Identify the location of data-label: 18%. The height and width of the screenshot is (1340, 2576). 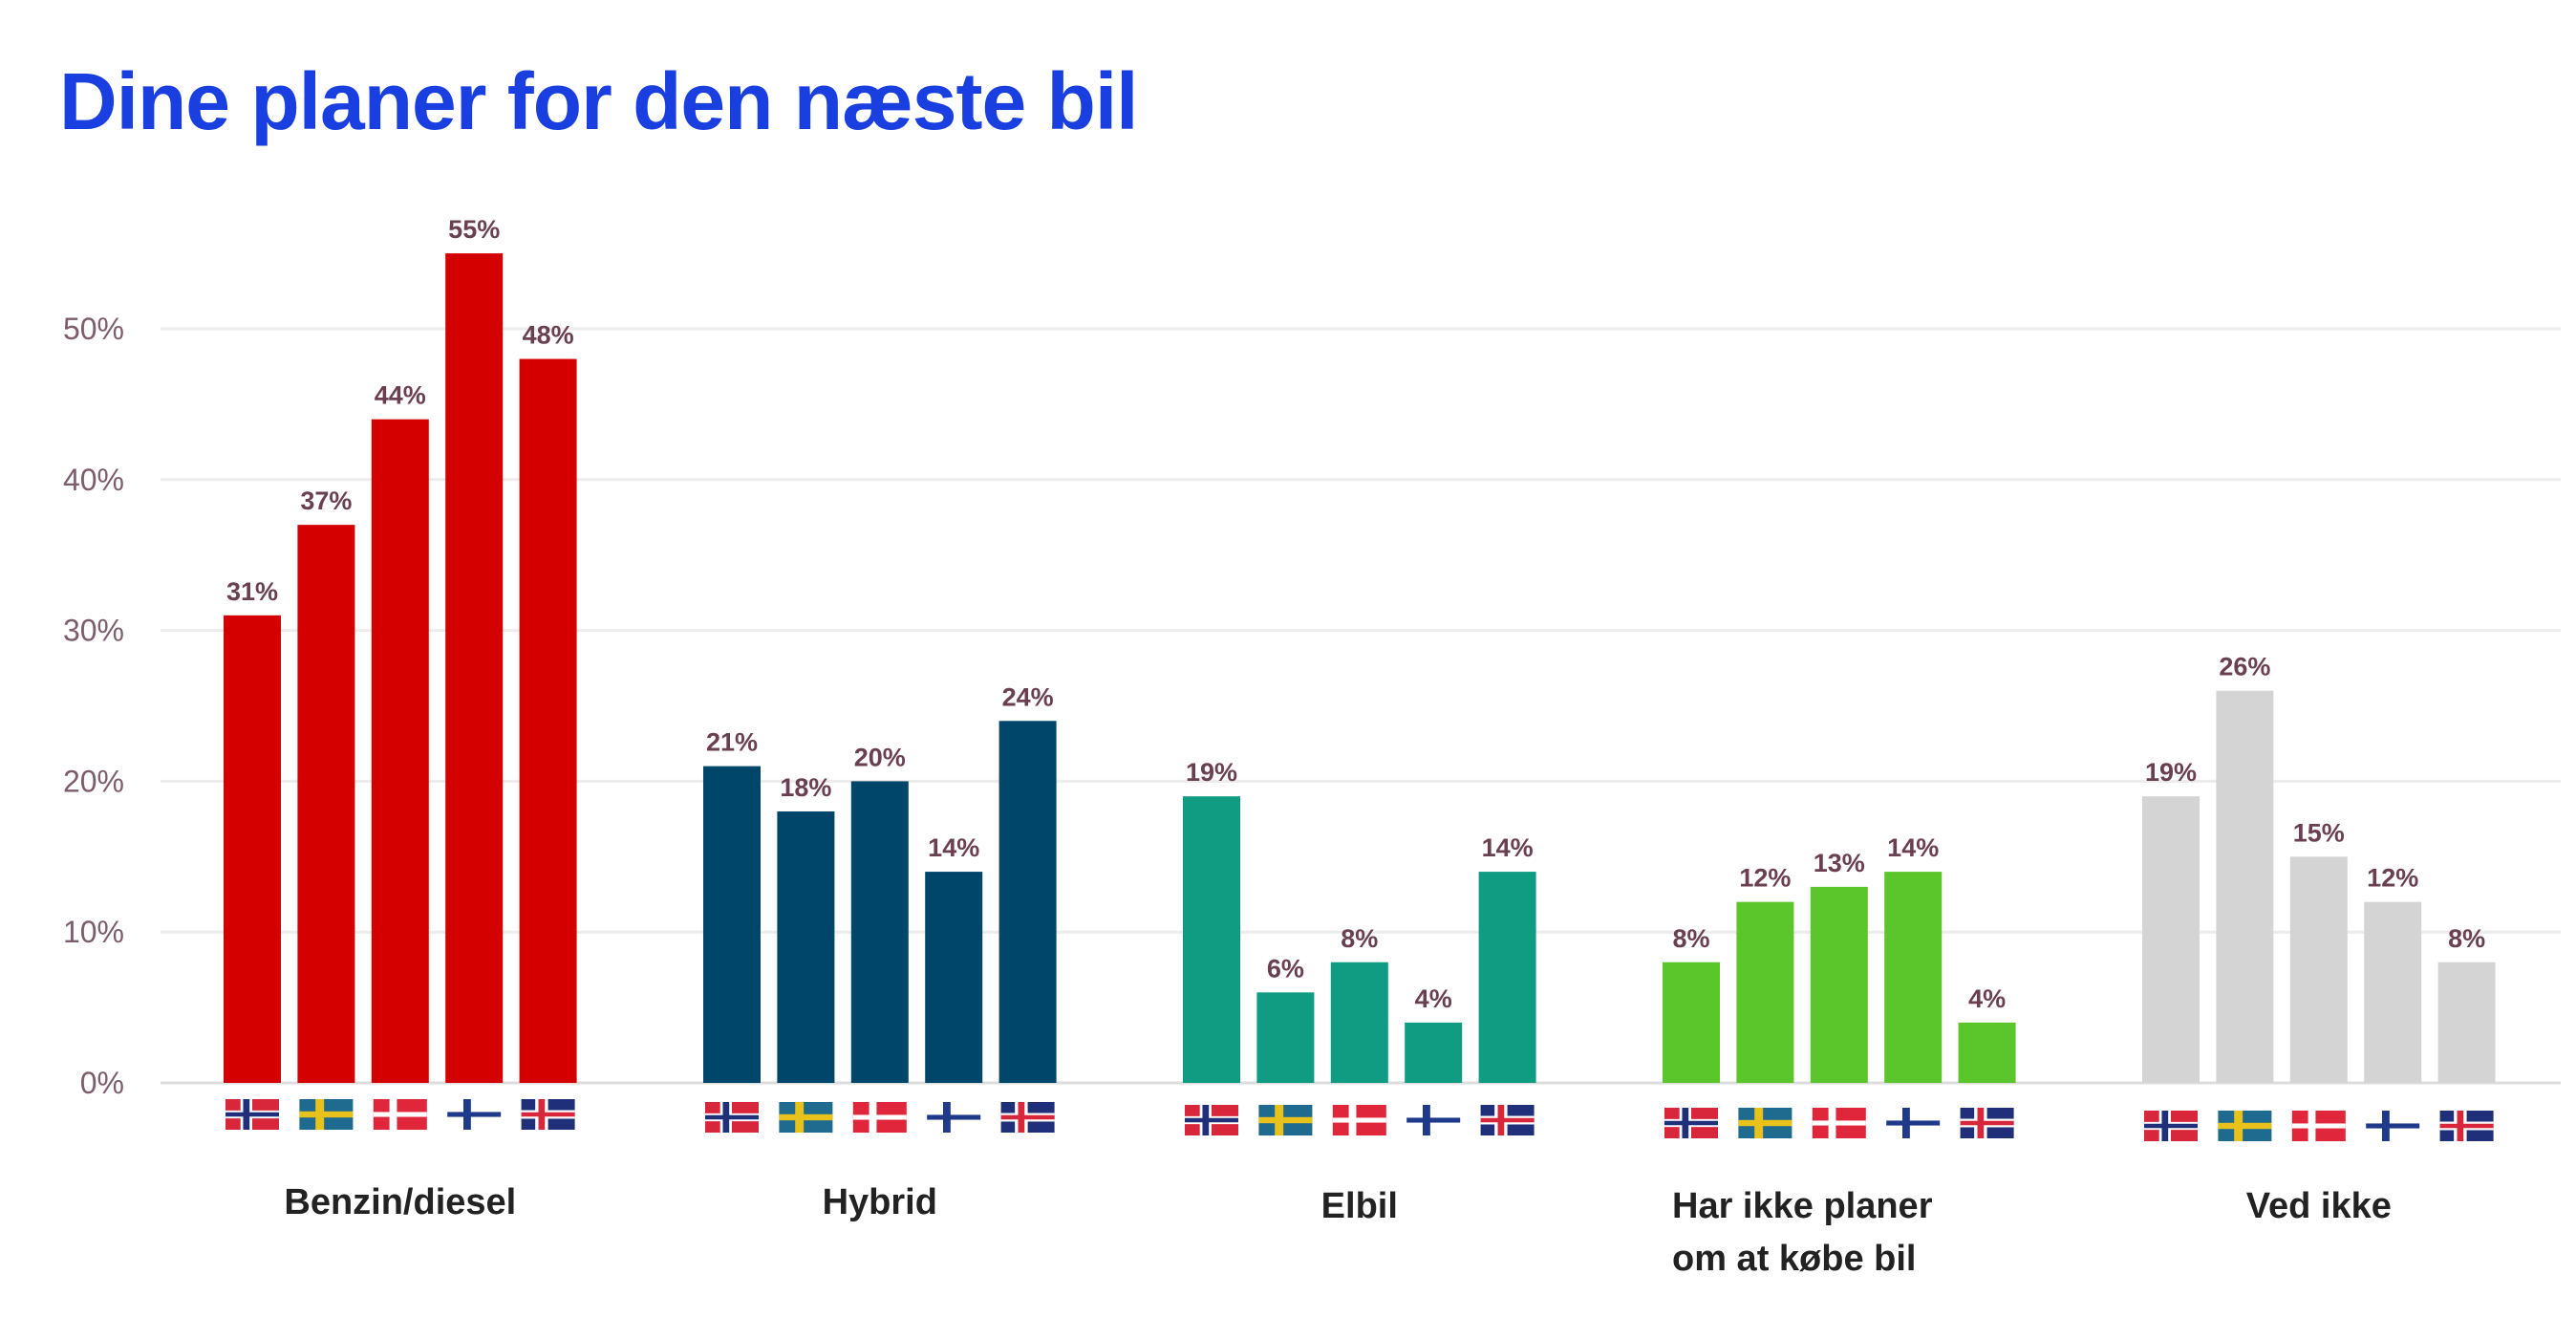
(805, 787).